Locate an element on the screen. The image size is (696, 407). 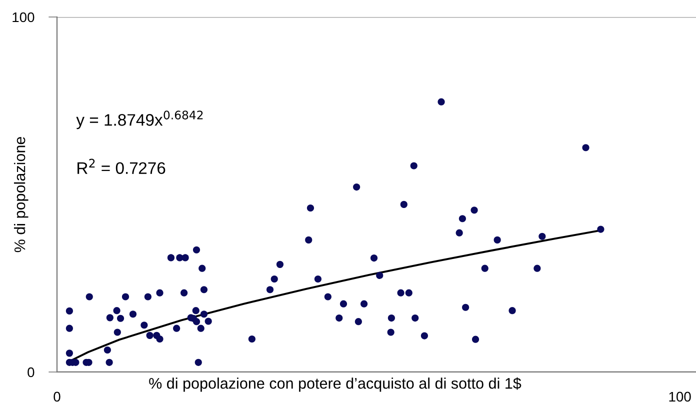
annotation: y = 1.8749x$^{0.6842}$ is located at coordinates (139, 120).